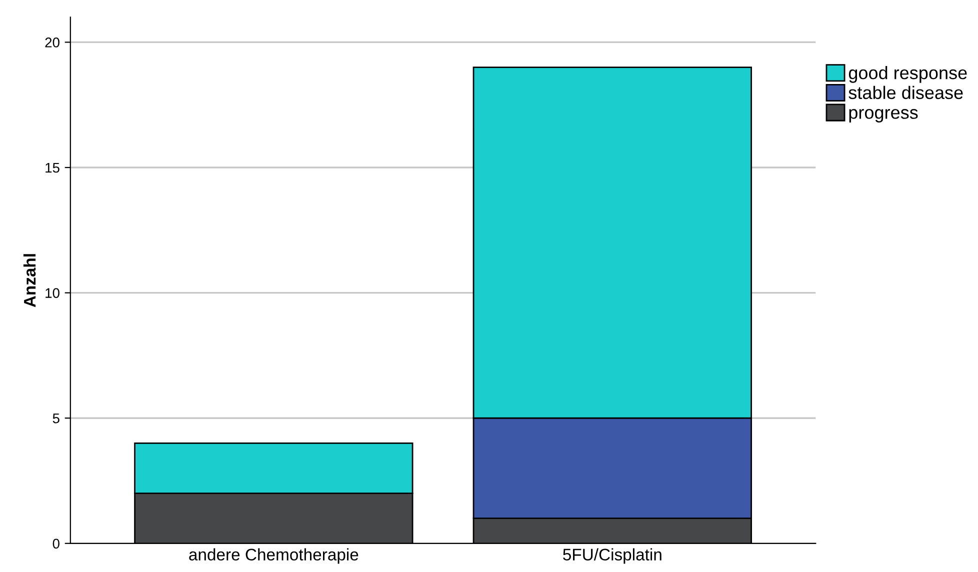 The width and height of the screenshot is (978, 572). I want to click on x-tick-label: andere Chemotherapie, so click(273, 556).